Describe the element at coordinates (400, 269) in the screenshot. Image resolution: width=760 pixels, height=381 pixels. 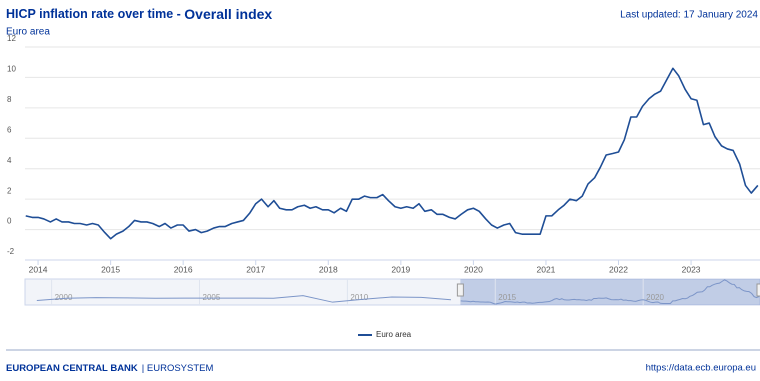
I see `x-tick-label: 2019` at that location.